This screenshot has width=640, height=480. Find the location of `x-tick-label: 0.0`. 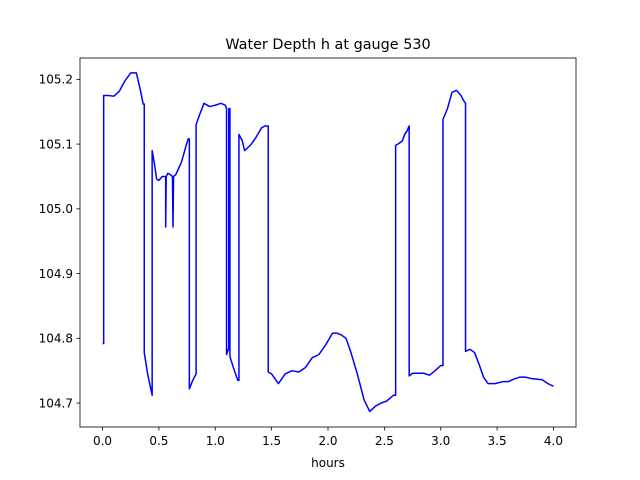

x-tick-label: 0.0 is located at coordinates (102, 441).